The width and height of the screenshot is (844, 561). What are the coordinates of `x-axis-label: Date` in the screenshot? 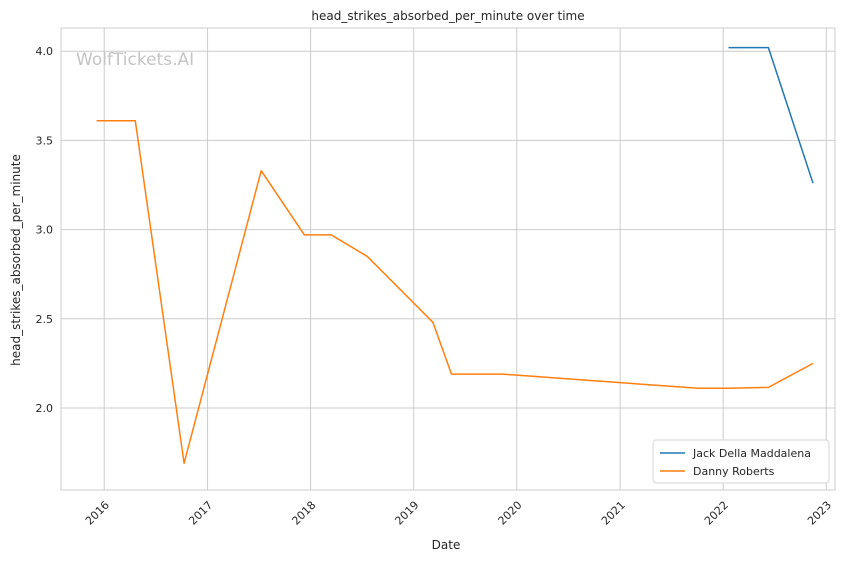 It's located at (446, 545).